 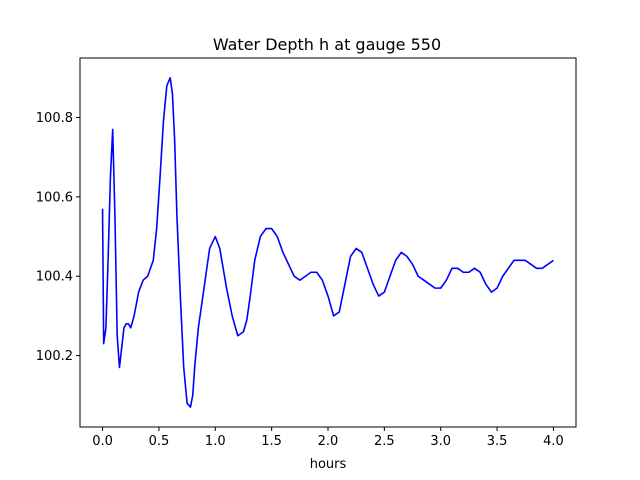 What do you see at coordinates (440, 441) in the screenshot?
I see `x-tick-label: 3.0` at bounding box center [440, 441].